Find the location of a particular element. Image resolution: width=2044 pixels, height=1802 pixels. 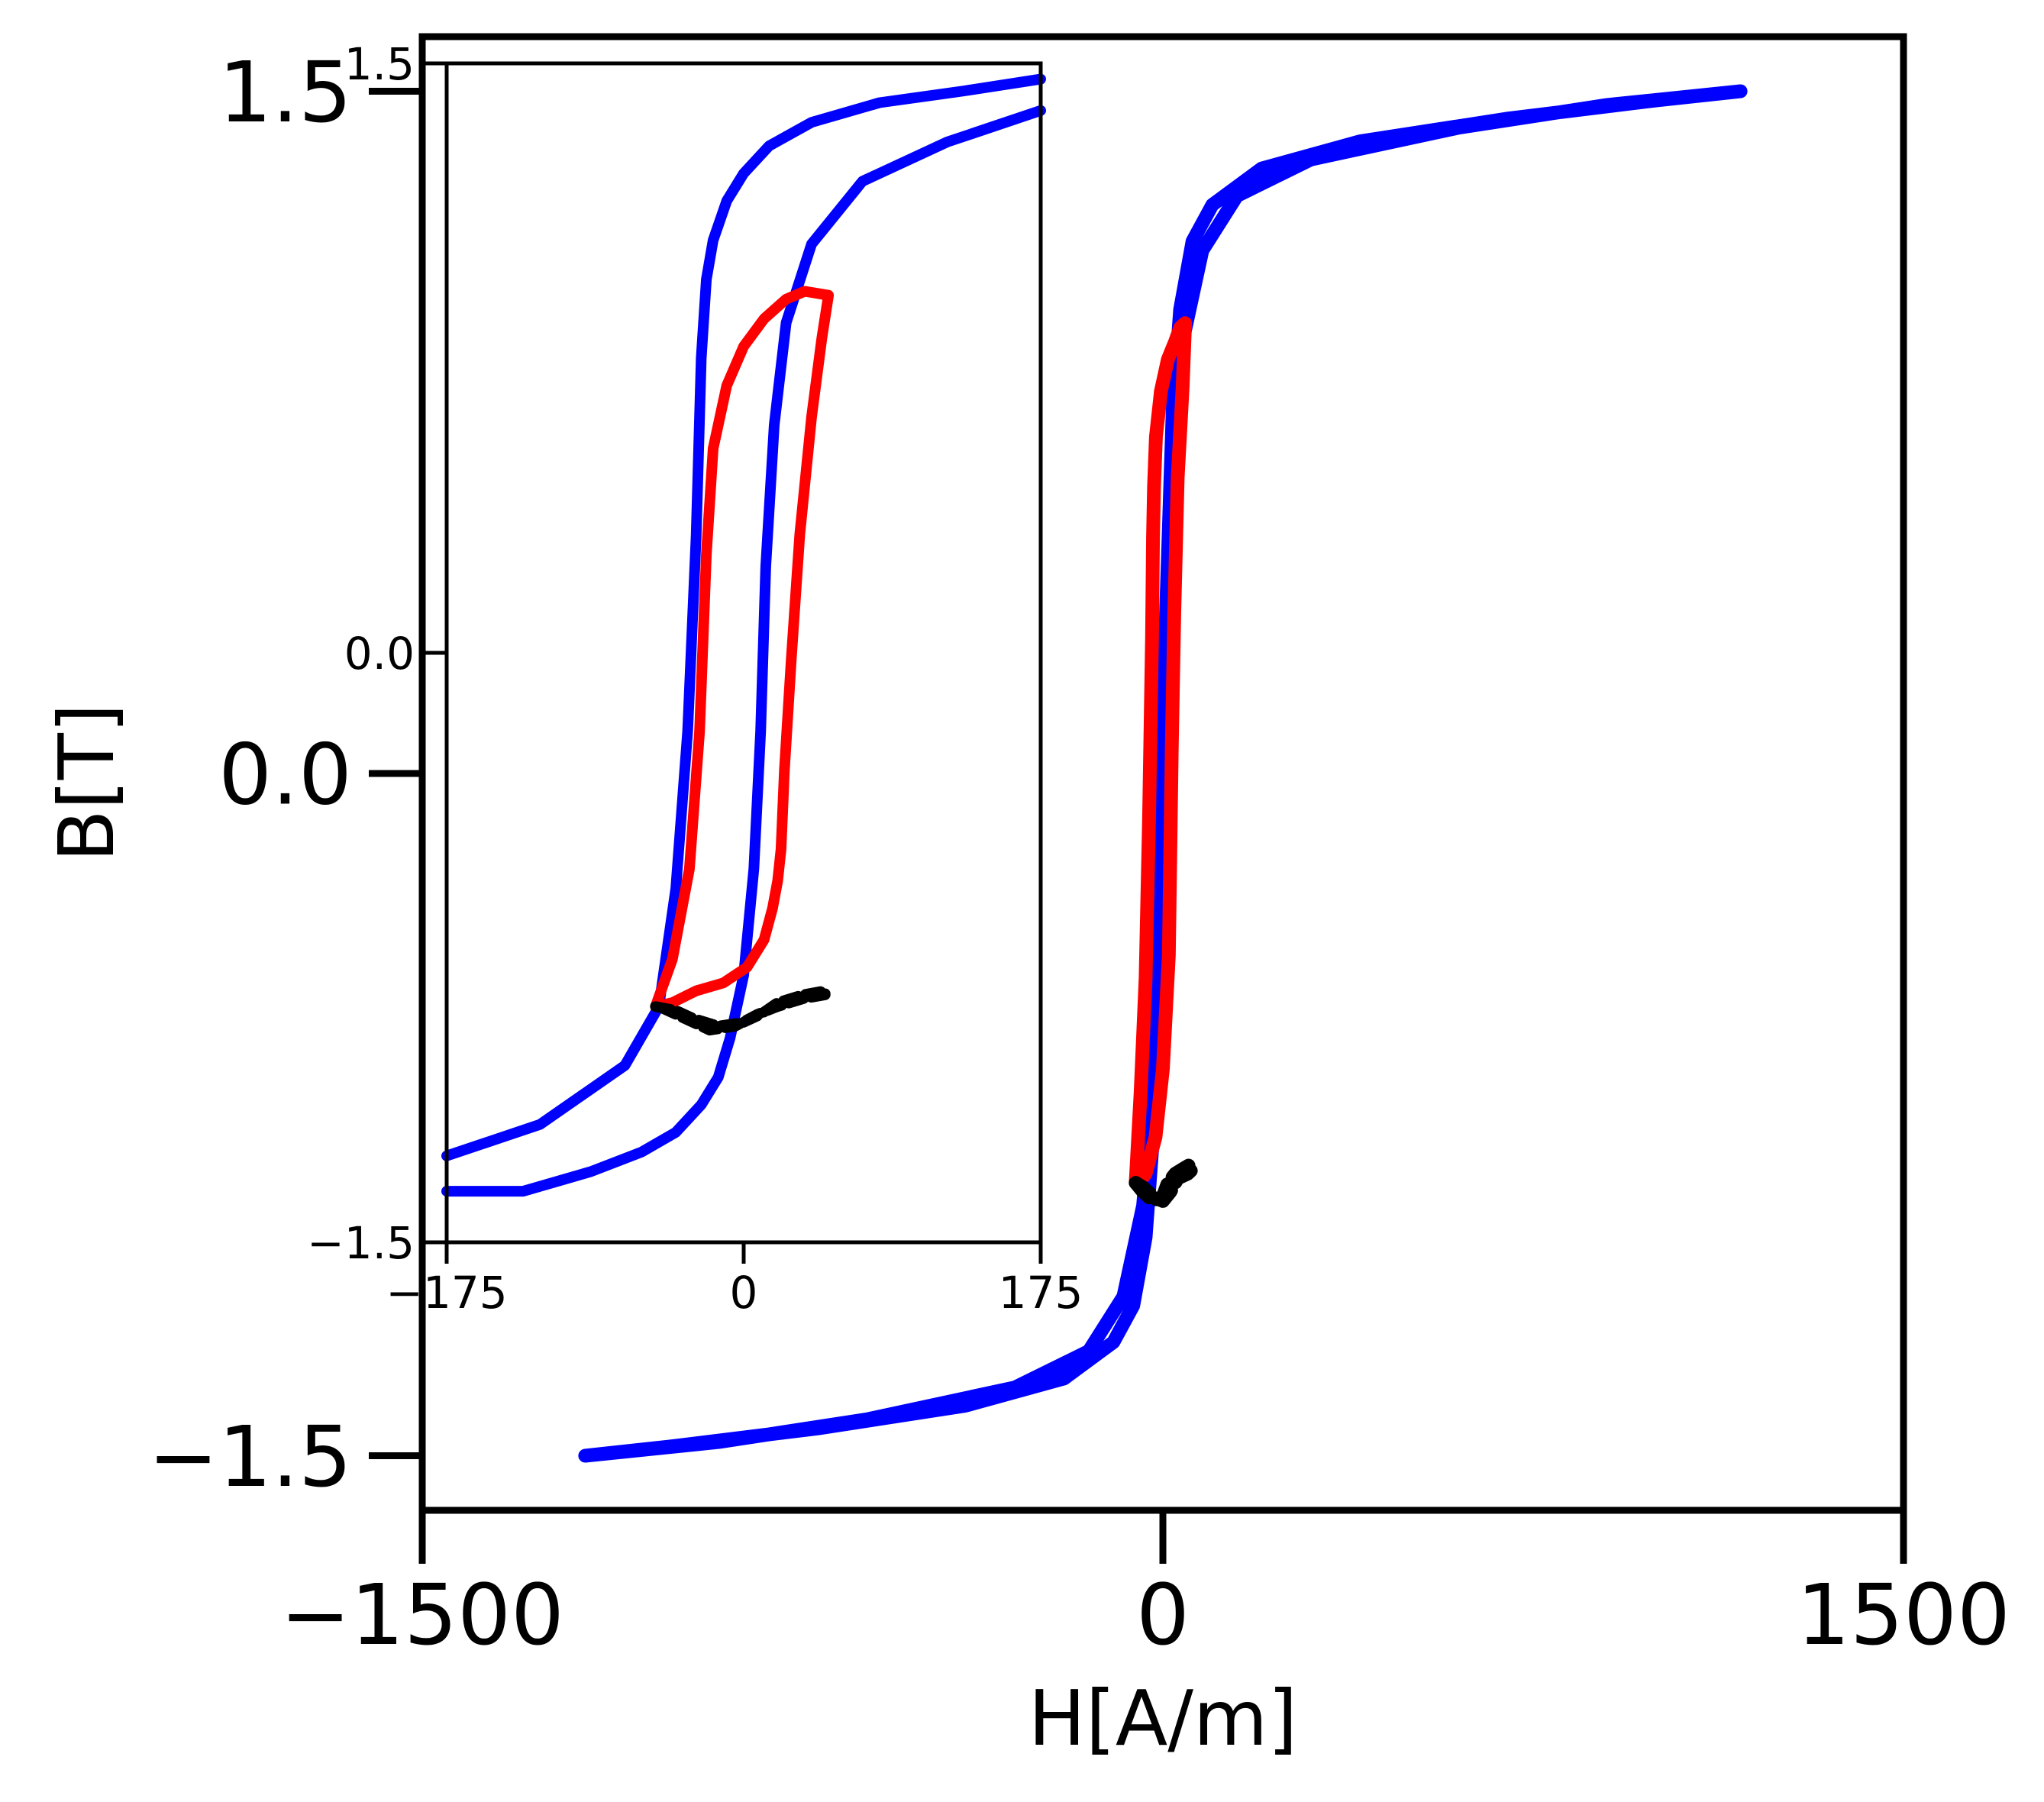

inset-y-tick-label: −1.5 is located at coordinates (361, 1243).